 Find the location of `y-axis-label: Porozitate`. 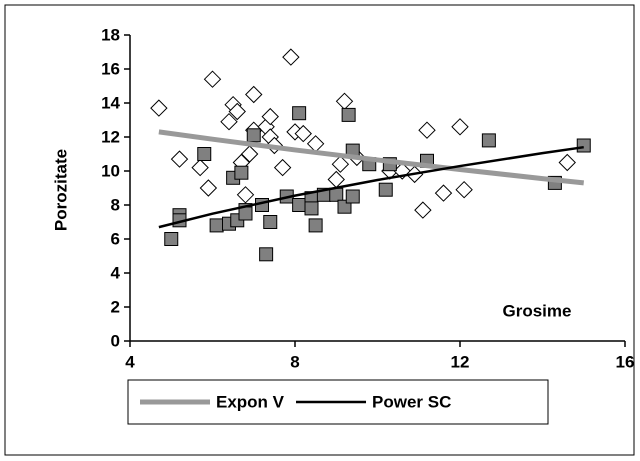

y-axis-label: Porozitate is located at coordinates (60, 190).